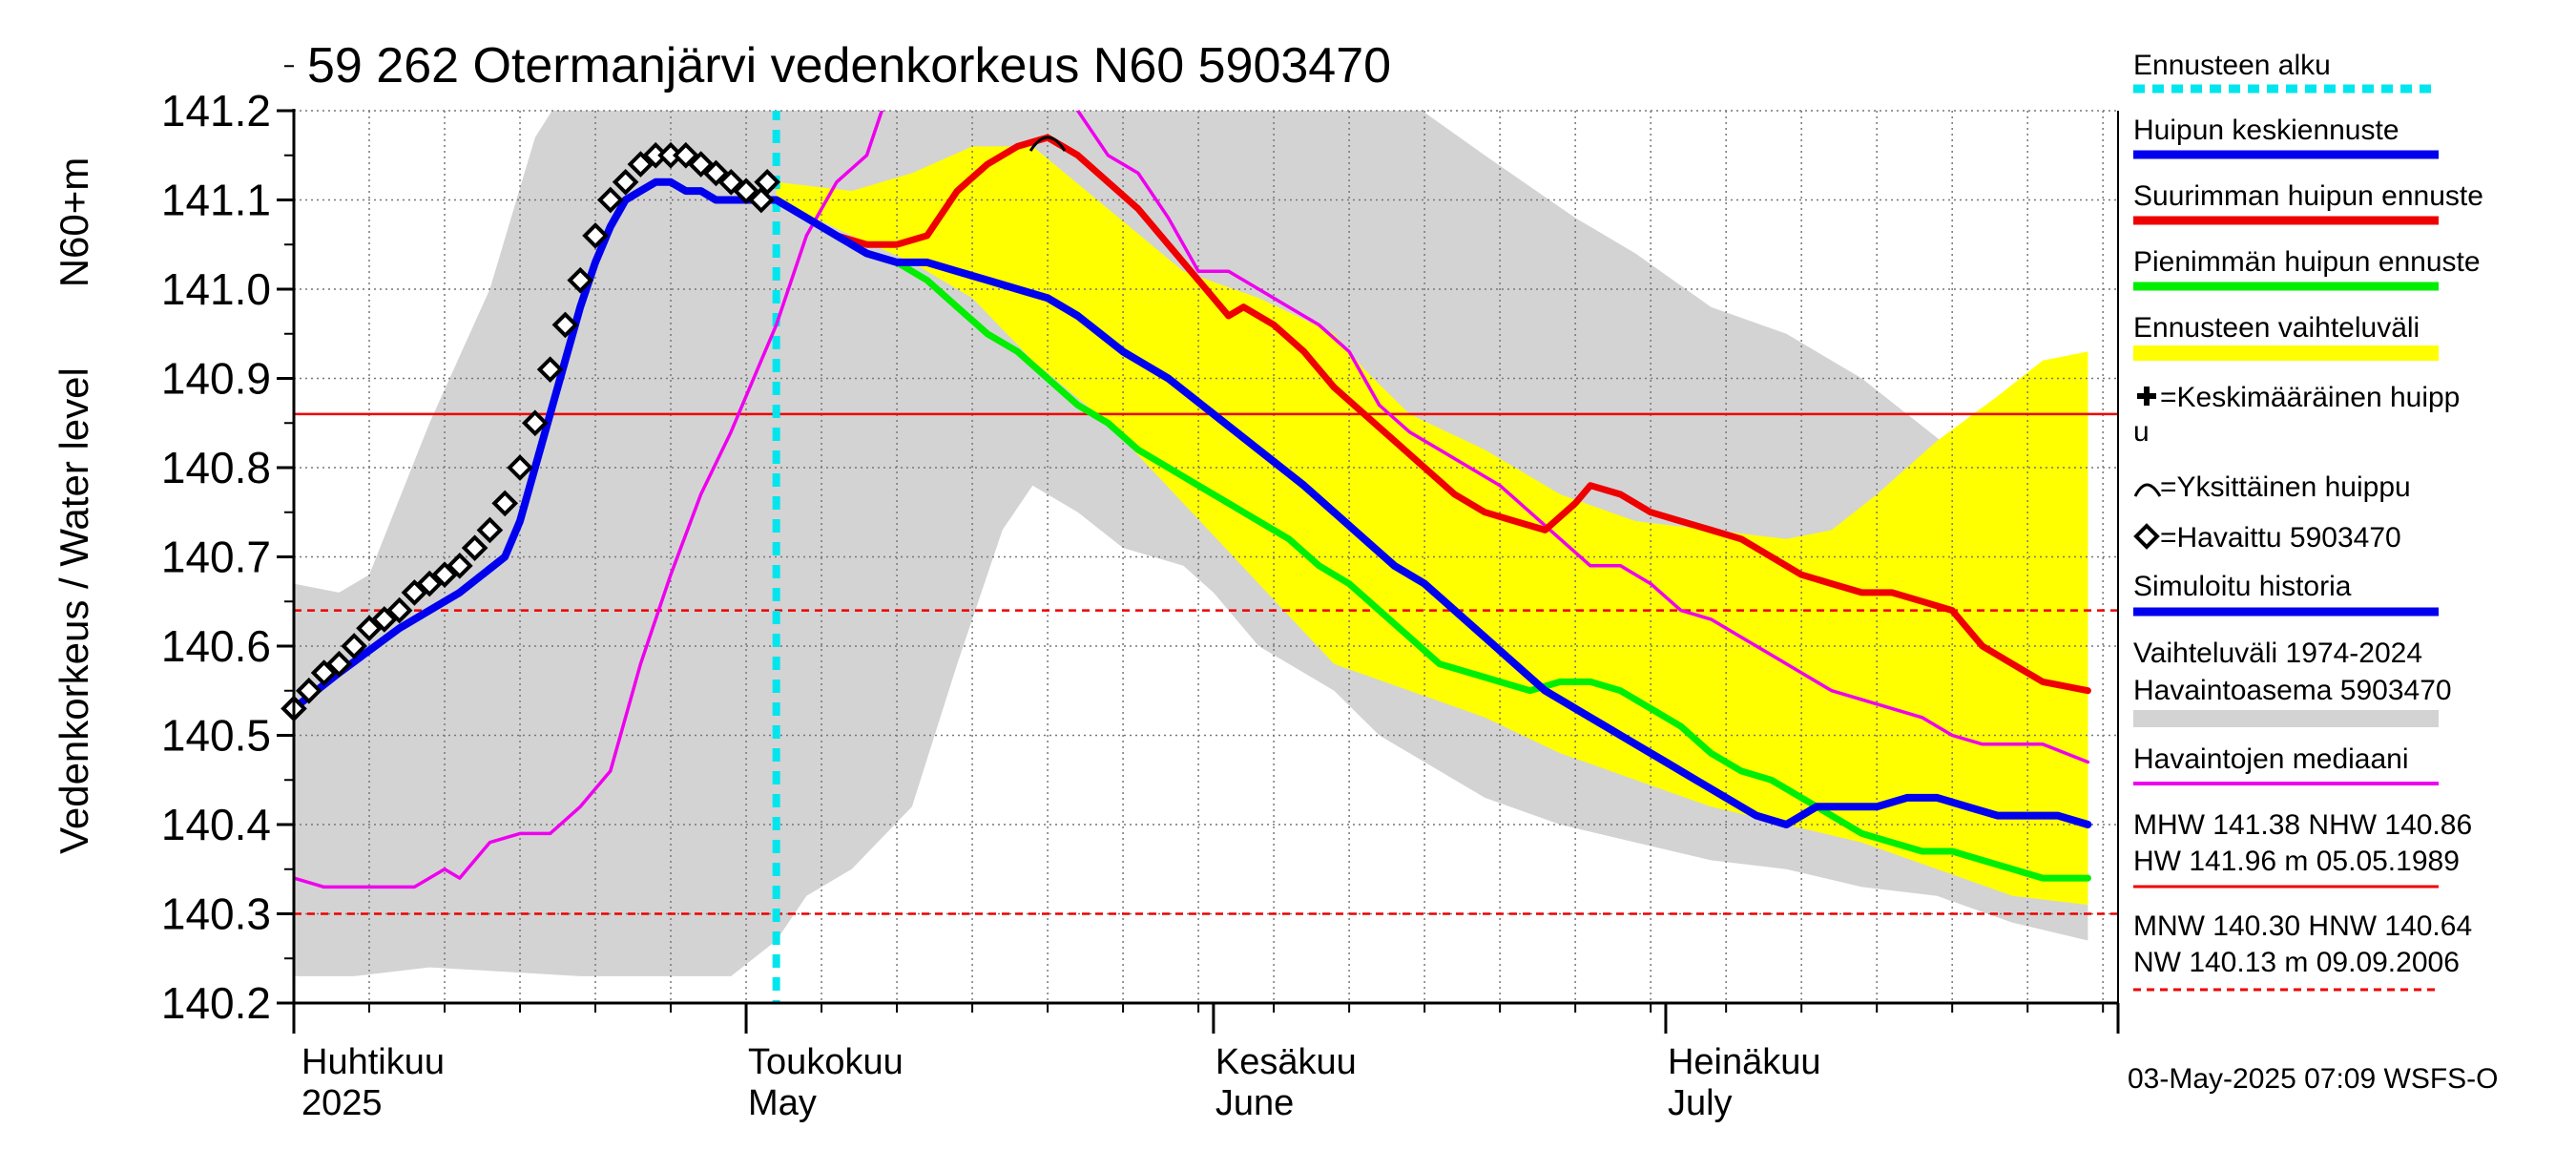  Describe the element at coordinates (2280, 538) in the screenshot. I see `legend-label-observed: =Havaittu 5903470` at that location.